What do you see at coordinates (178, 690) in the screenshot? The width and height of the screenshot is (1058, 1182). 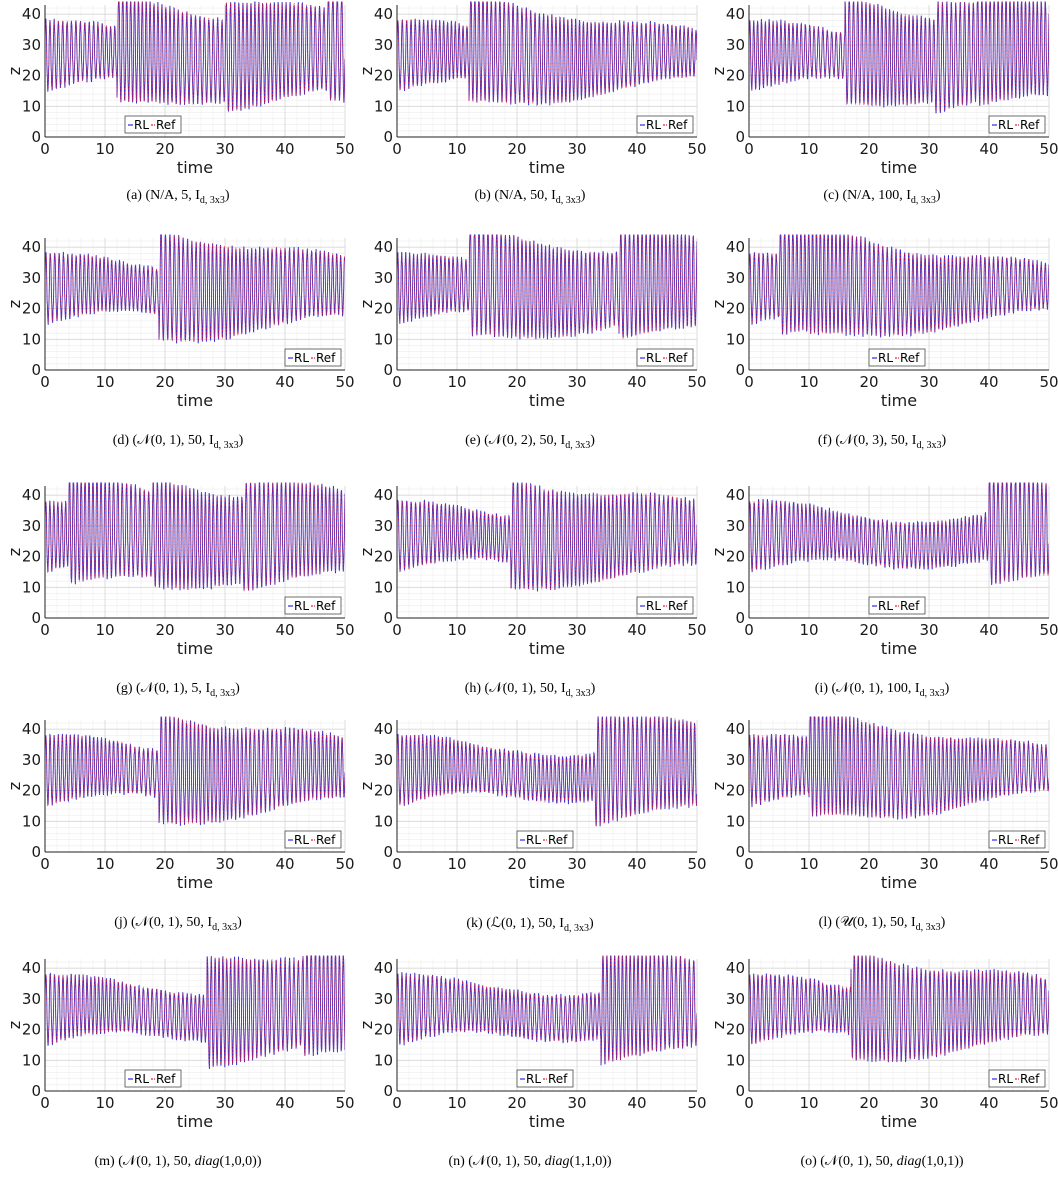 I see `subfigure-caption: (g) (𝒩(0, 1), 5, Id, 3x3)` at bounding box center [178, 690].